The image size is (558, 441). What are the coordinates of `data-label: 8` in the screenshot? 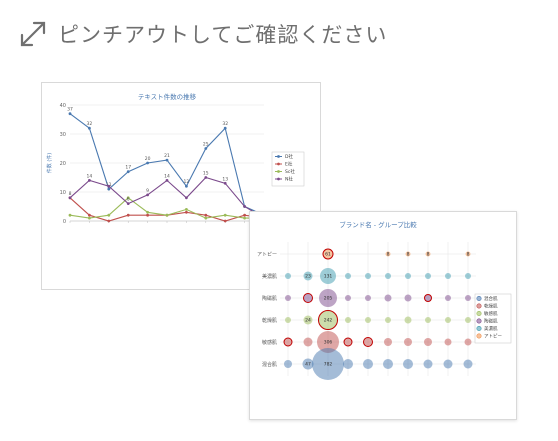 It's located at (70, 194).